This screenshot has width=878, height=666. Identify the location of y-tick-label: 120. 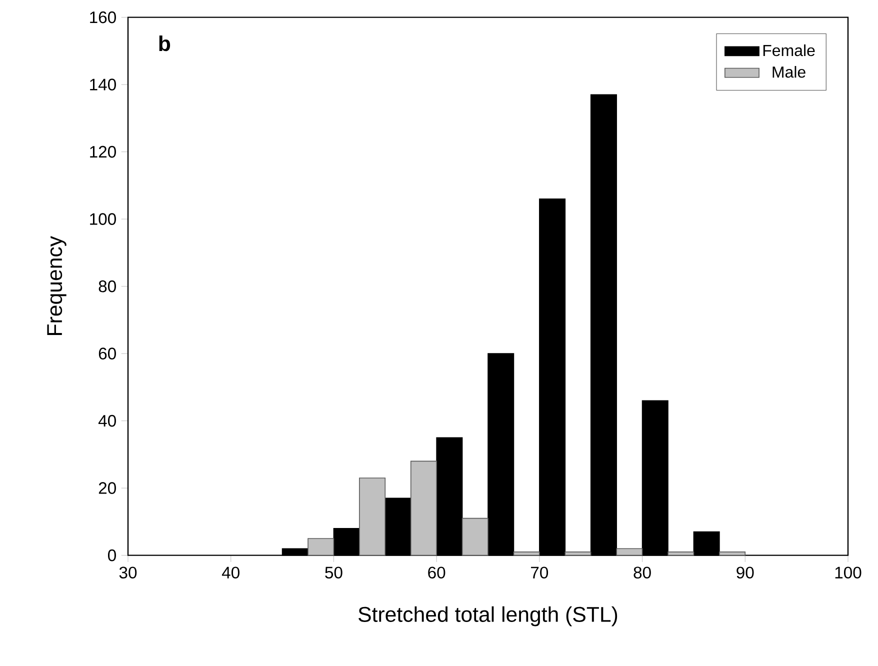
(103, 152).